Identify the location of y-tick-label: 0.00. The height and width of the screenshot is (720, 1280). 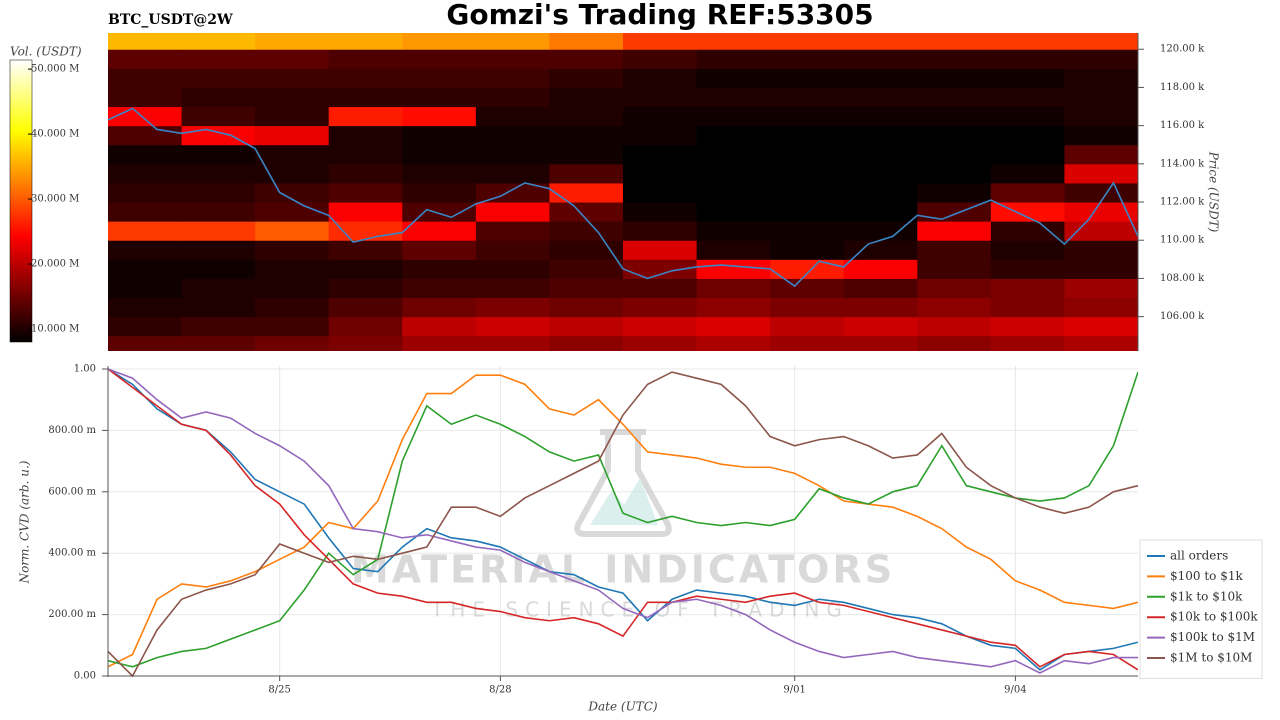
(85, 676).